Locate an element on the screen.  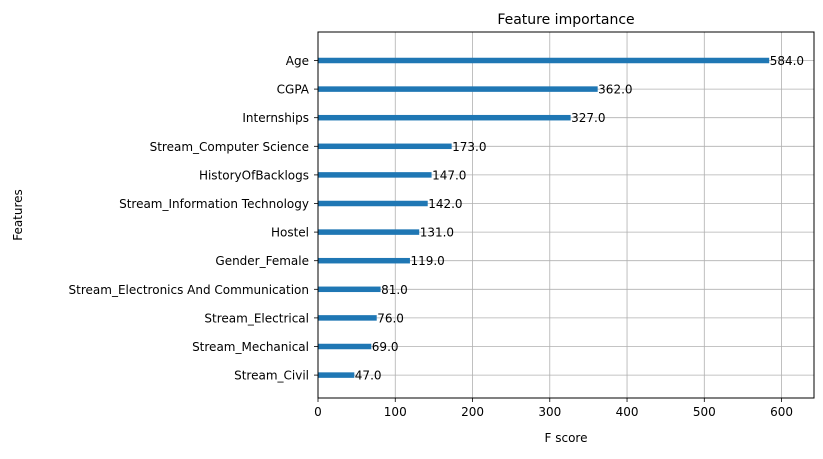
bar-value-label: 142.0 is located at coordinates (445, 204).